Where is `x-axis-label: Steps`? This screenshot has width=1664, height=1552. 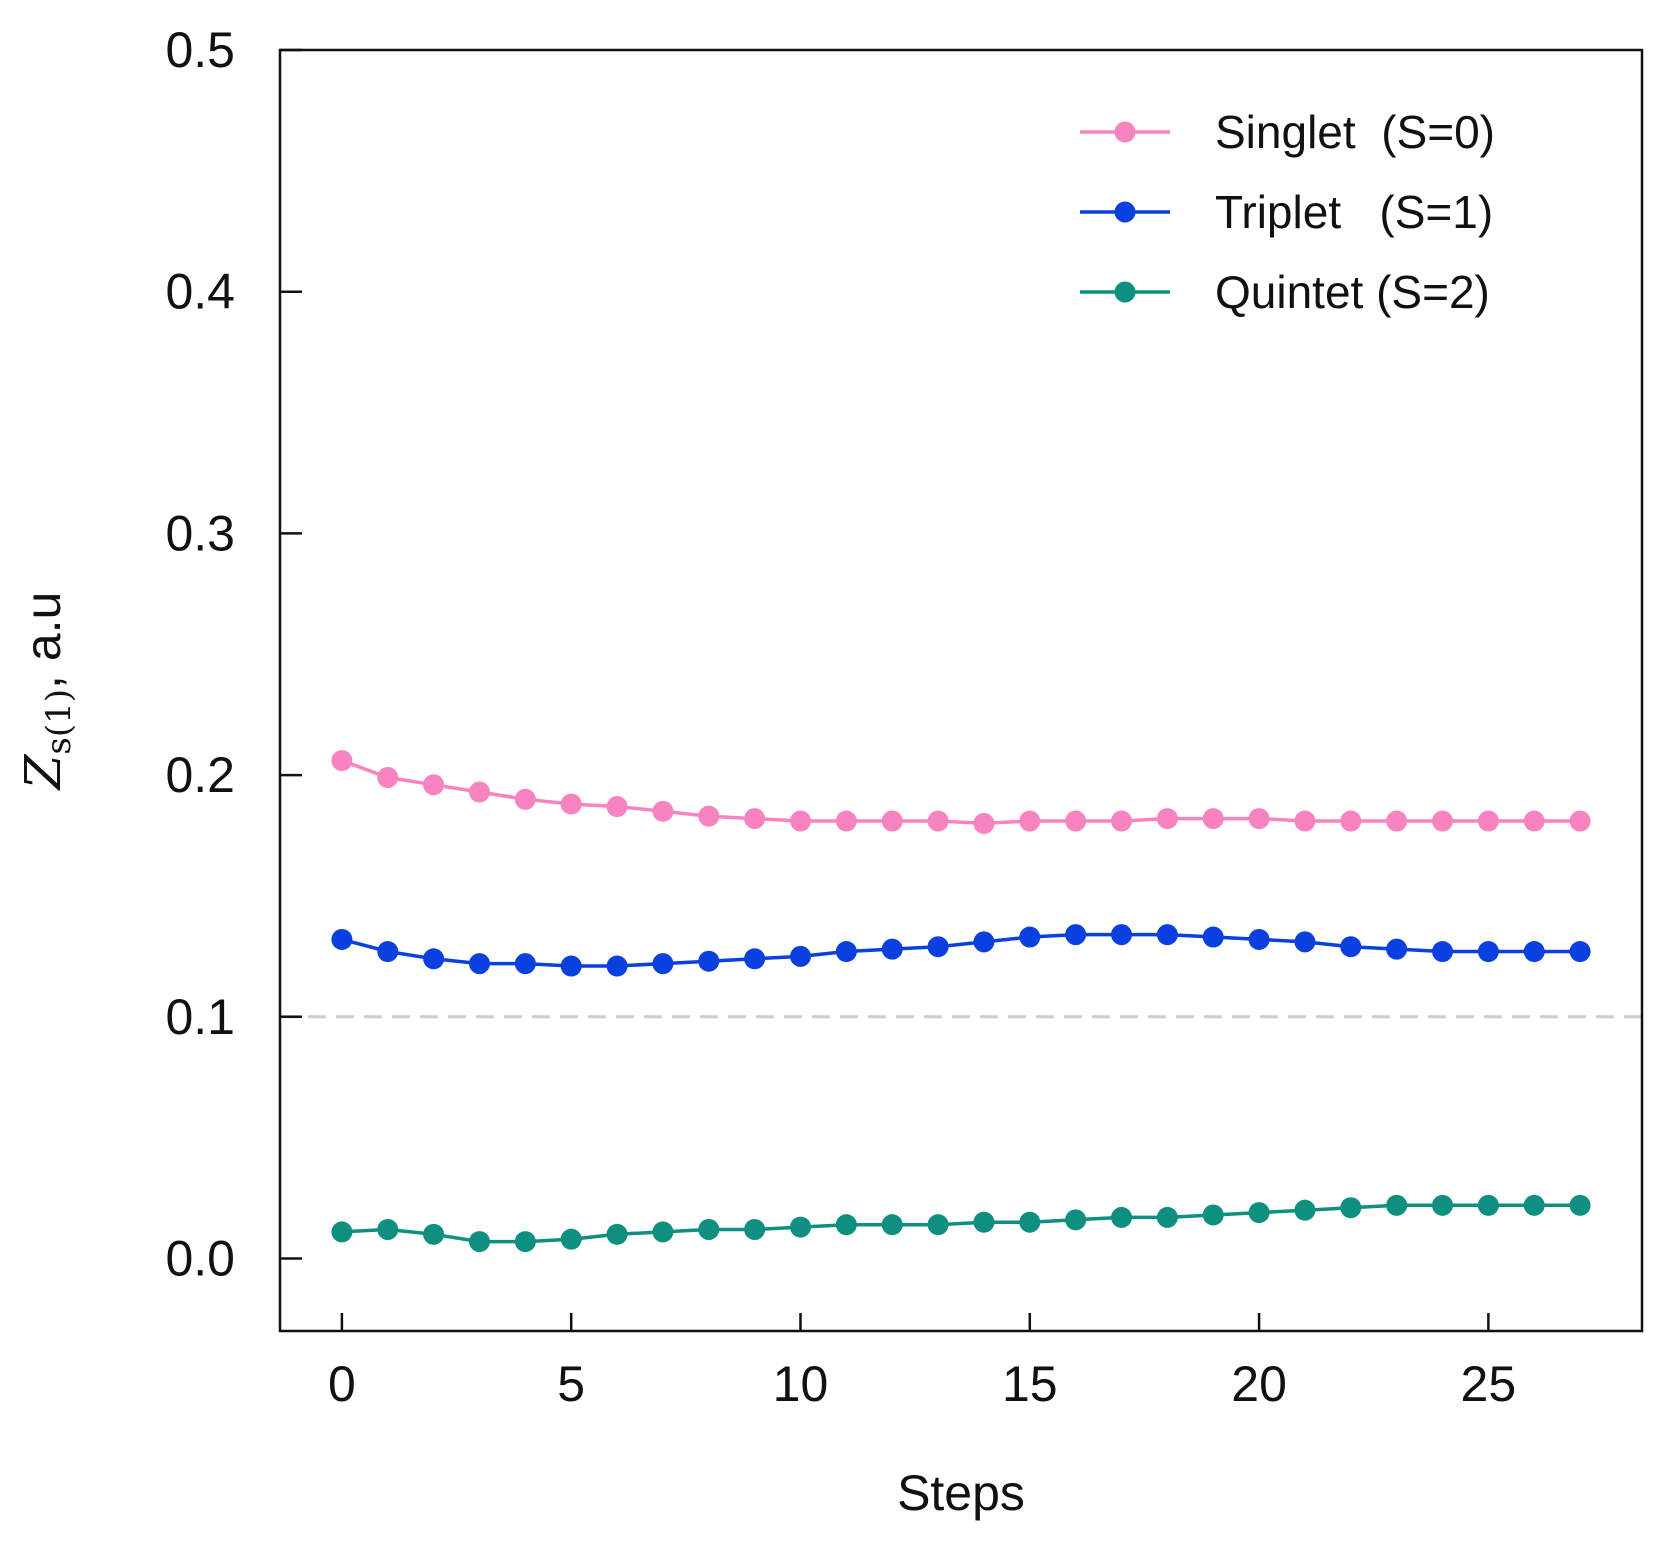
x-axis-label: Steps is located at coordinates (961, 1493).